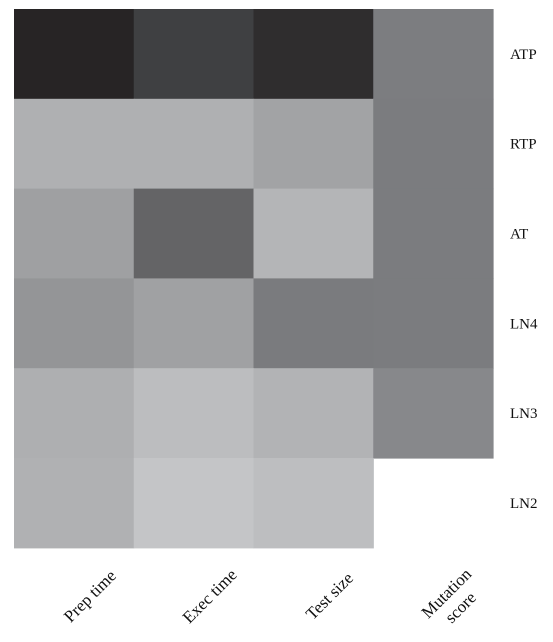 The image size is (553, 642). Describe the element at coordinates (74, 413) in the screenshot. I see `heatmap-cell-ln3-prep-time` at that location.